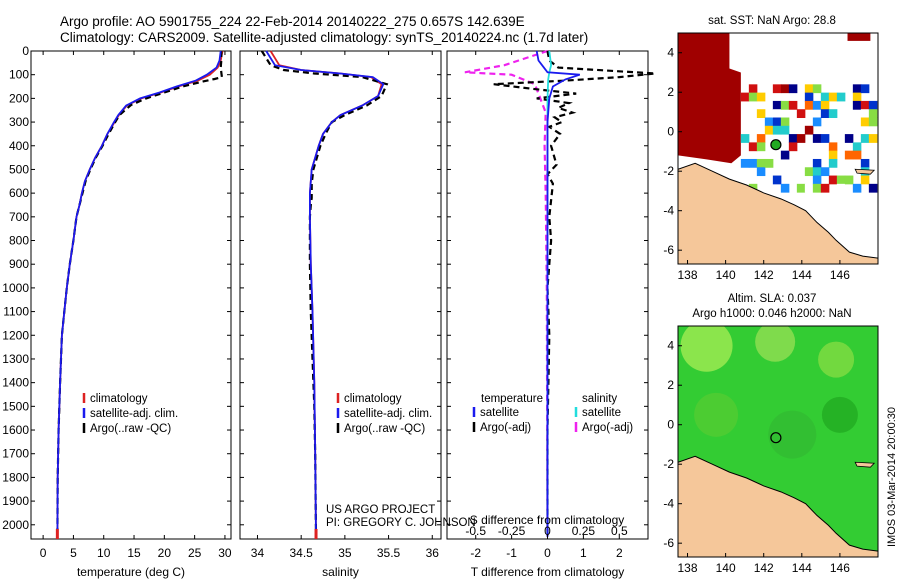  Describe the element at coordinates (670, 385) in the screenshot. I see `map-y-tick-label-5: 2` at that location.